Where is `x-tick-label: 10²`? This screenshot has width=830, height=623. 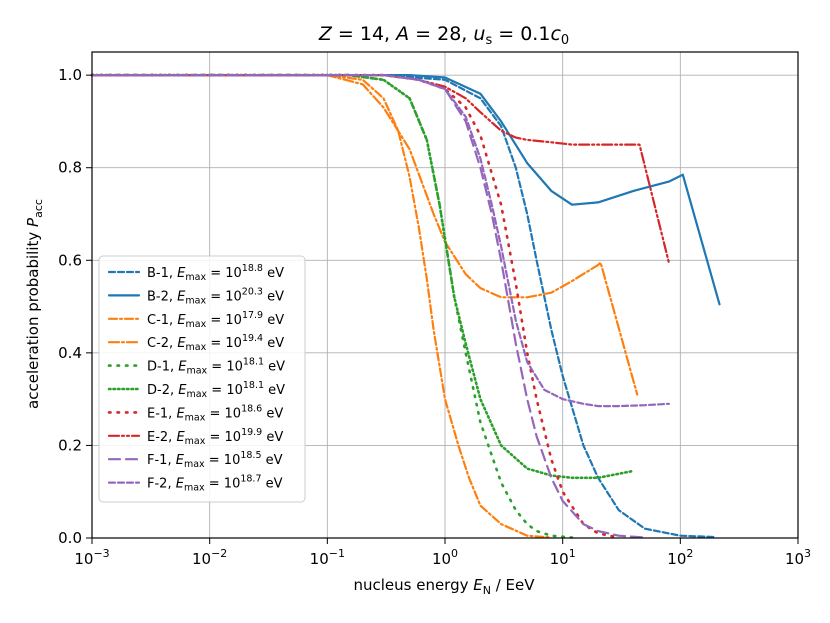 x-tick-label: 10² is located at coordinates (680, 557).